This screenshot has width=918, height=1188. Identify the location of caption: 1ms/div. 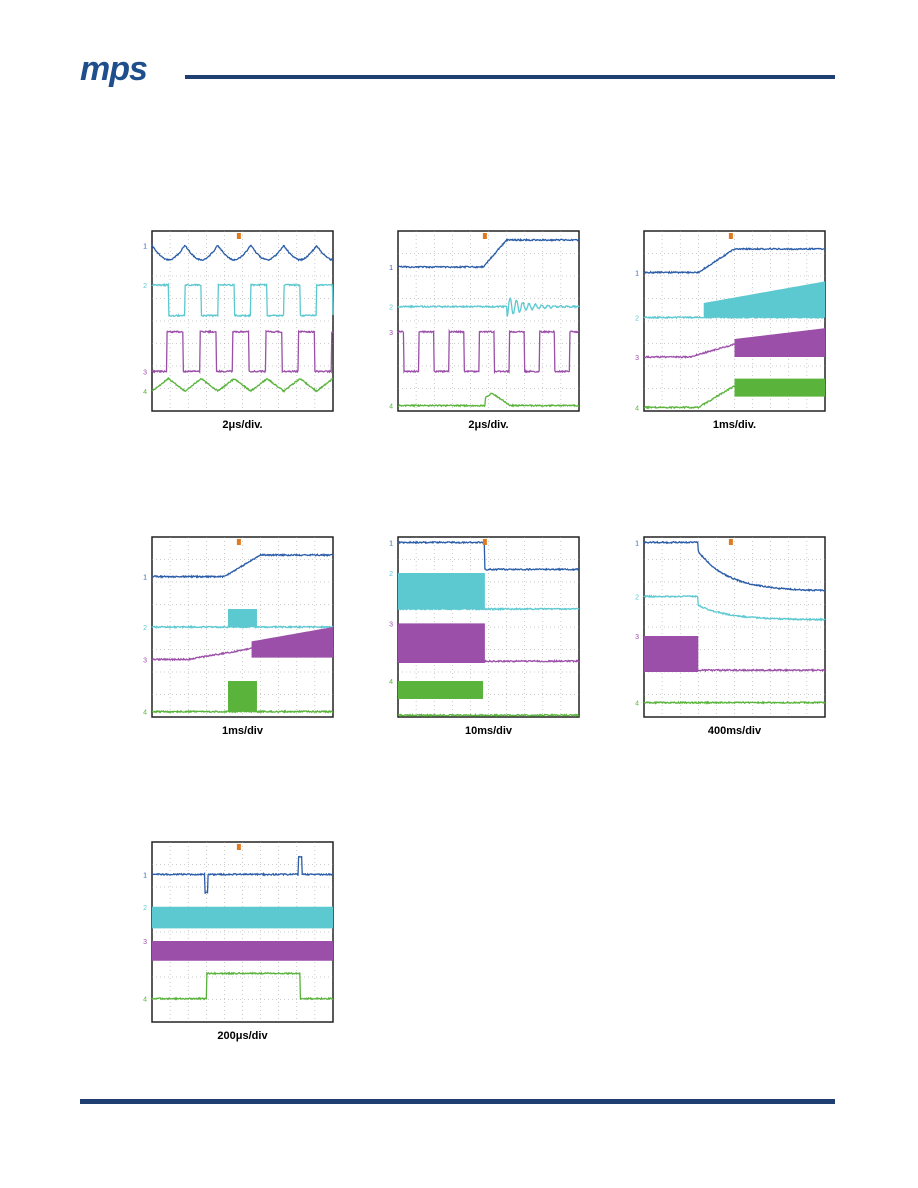
(243, 731).